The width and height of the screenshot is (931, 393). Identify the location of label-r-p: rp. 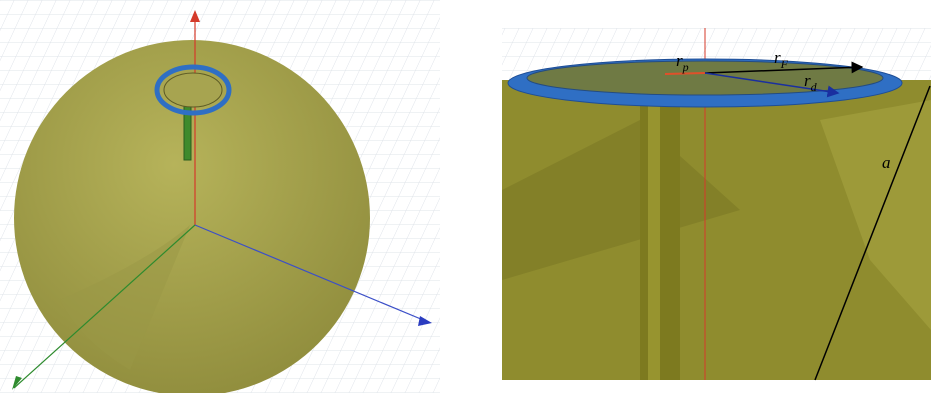
(682, 62).